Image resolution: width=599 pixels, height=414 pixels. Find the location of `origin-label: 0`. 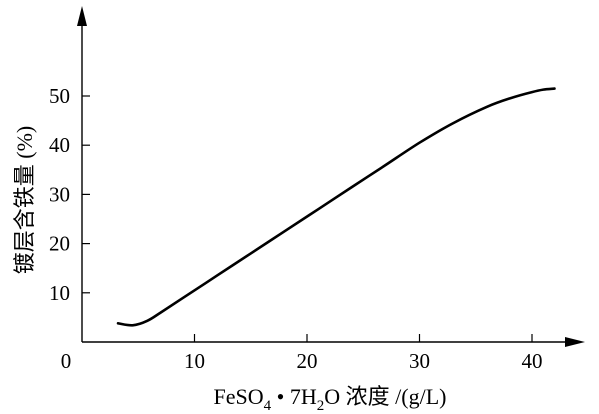

origin-label: 0 is located at coordinates (66, 361).